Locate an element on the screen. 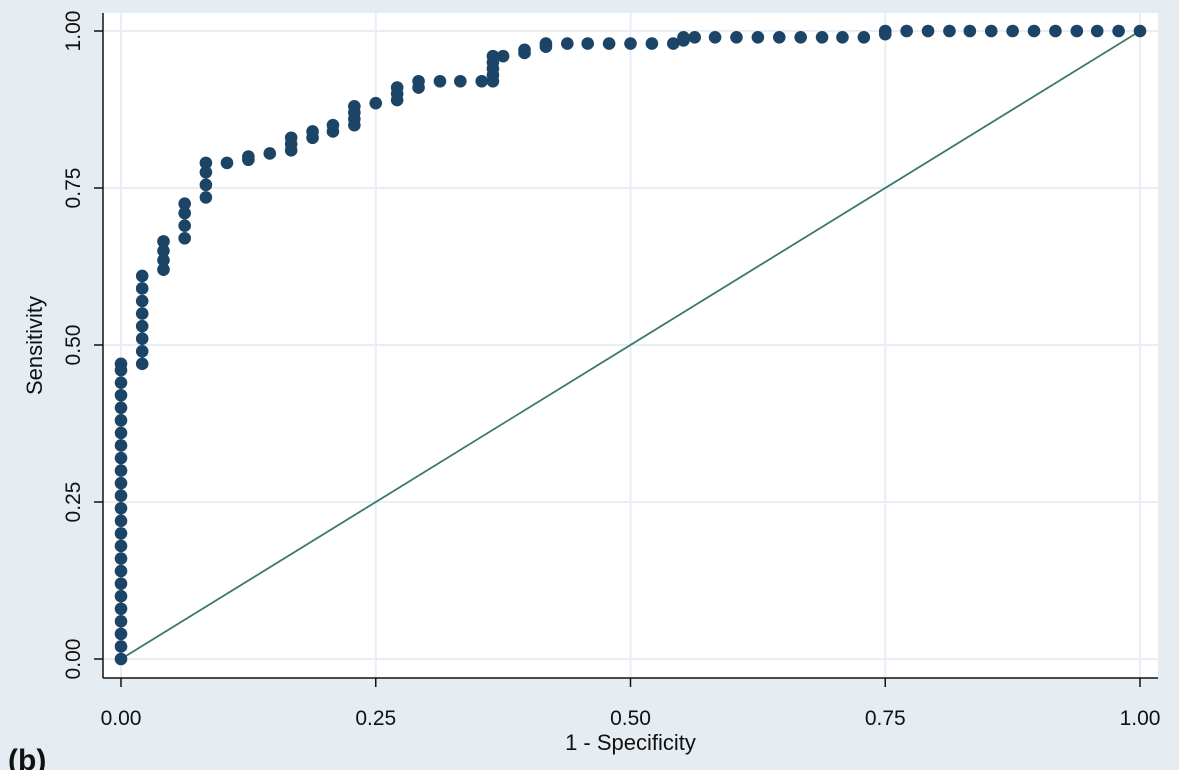 The width and height of the screenshot is (1179, 770). x-tick-labels: 0.00 0.25 0.50 0.75 1.00 is located at coordinates (631, 718).